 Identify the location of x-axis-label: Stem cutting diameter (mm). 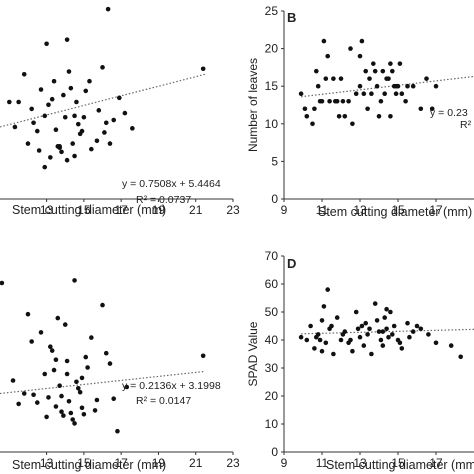
(395, 212).